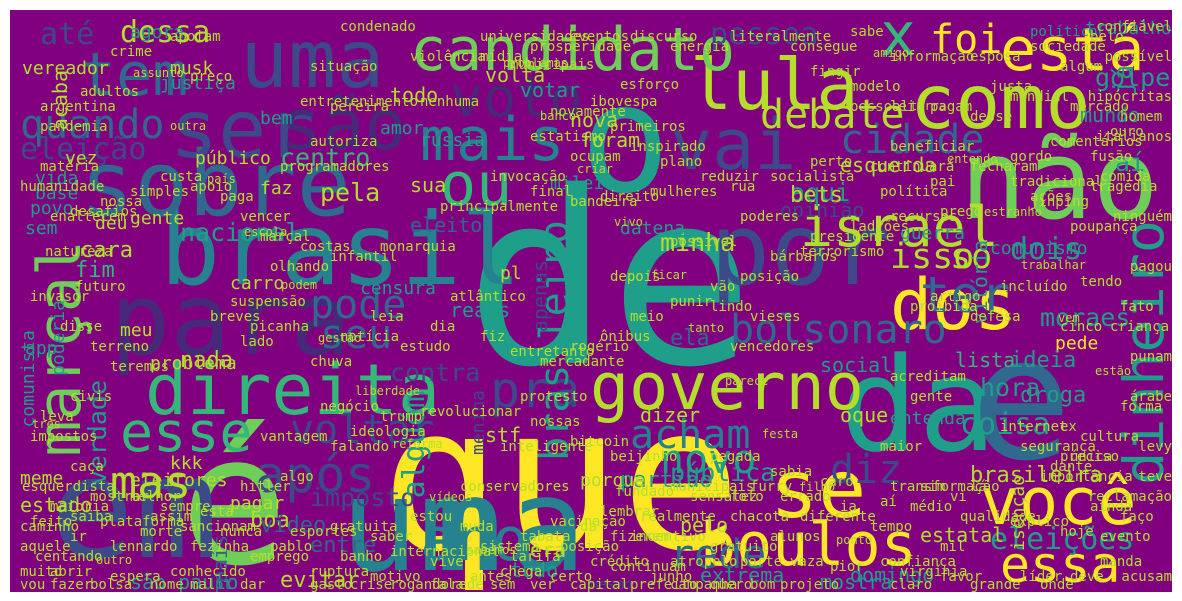 This screenshot has height=601, width=1182. I want to click on word-cloud-word: ela, so click(690, 338).